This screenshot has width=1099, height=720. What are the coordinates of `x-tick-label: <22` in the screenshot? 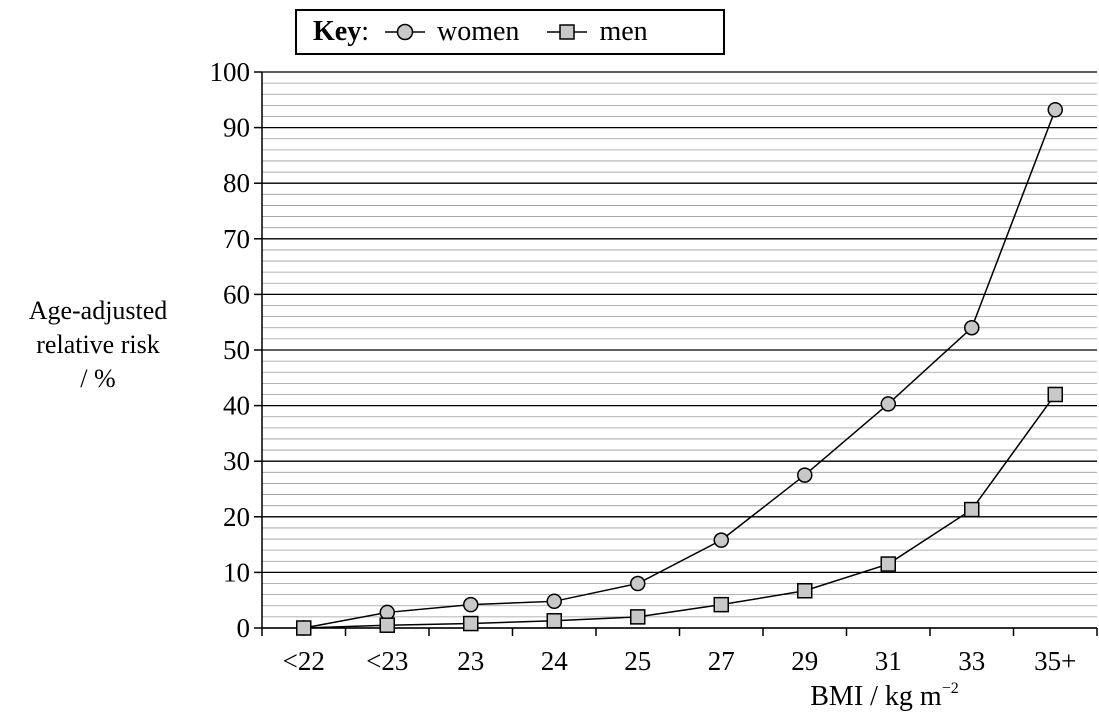 It's located at (304, 661).